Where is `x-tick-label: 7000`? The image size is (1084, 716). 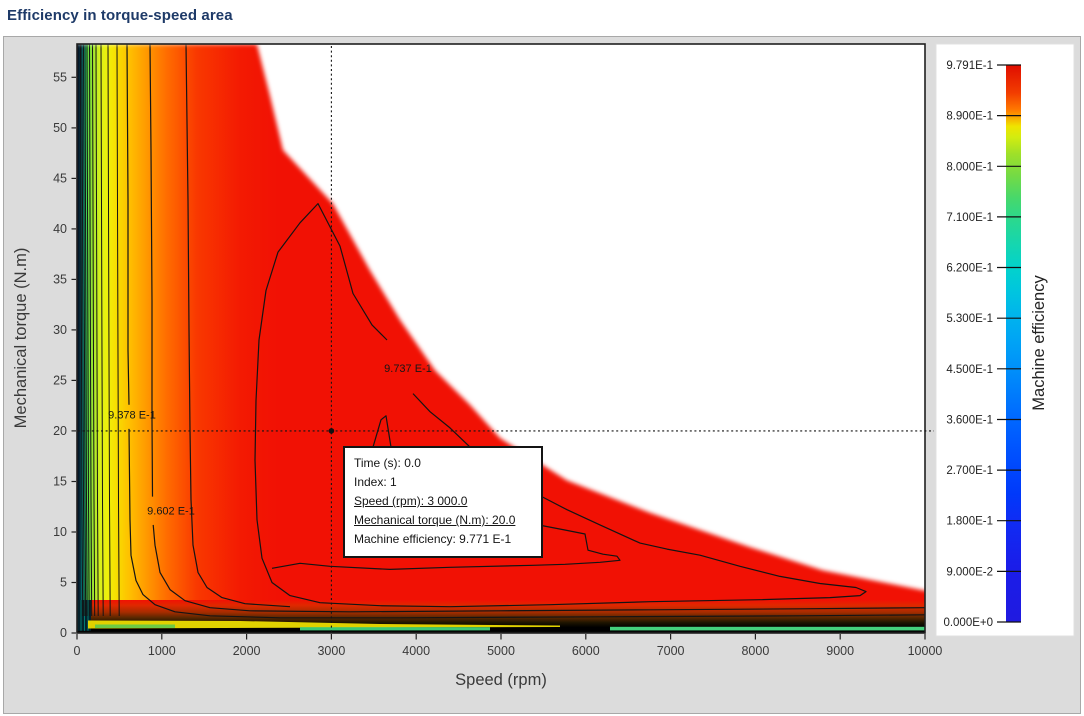 x-tick-label: 7000 is located at coordinates (671, 651).